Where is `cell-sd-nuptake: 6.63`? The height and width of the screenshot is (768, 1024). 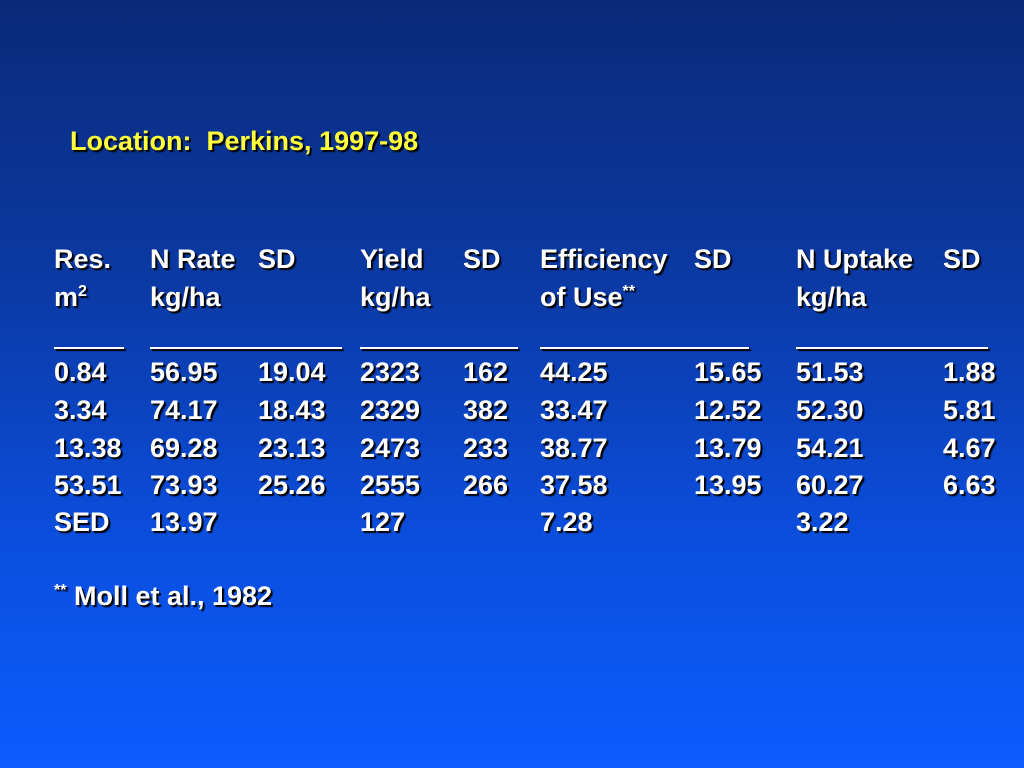
cell-sd-nuptake: 6.63 is located at coordinates (969, 485).